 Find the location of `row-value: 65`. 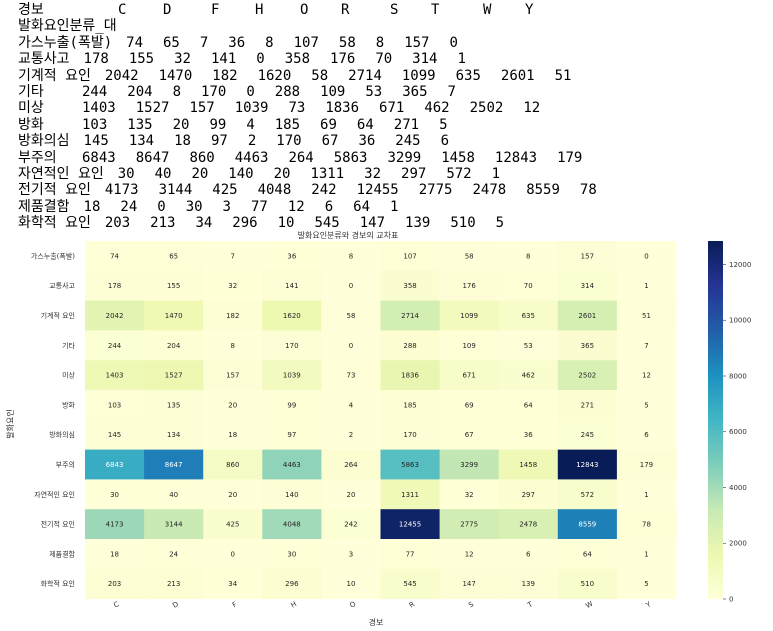

row-value: 65 is located at coordinates (171, 42).